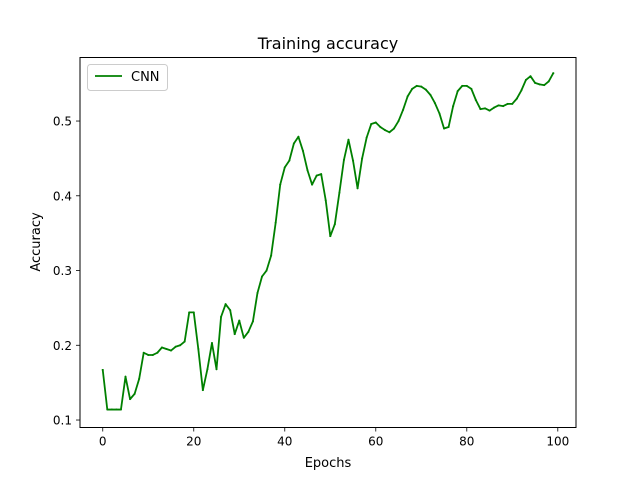 This screenshot has height=480, width=640. I want to click on x-tick-label: 80, so click(466, 442).